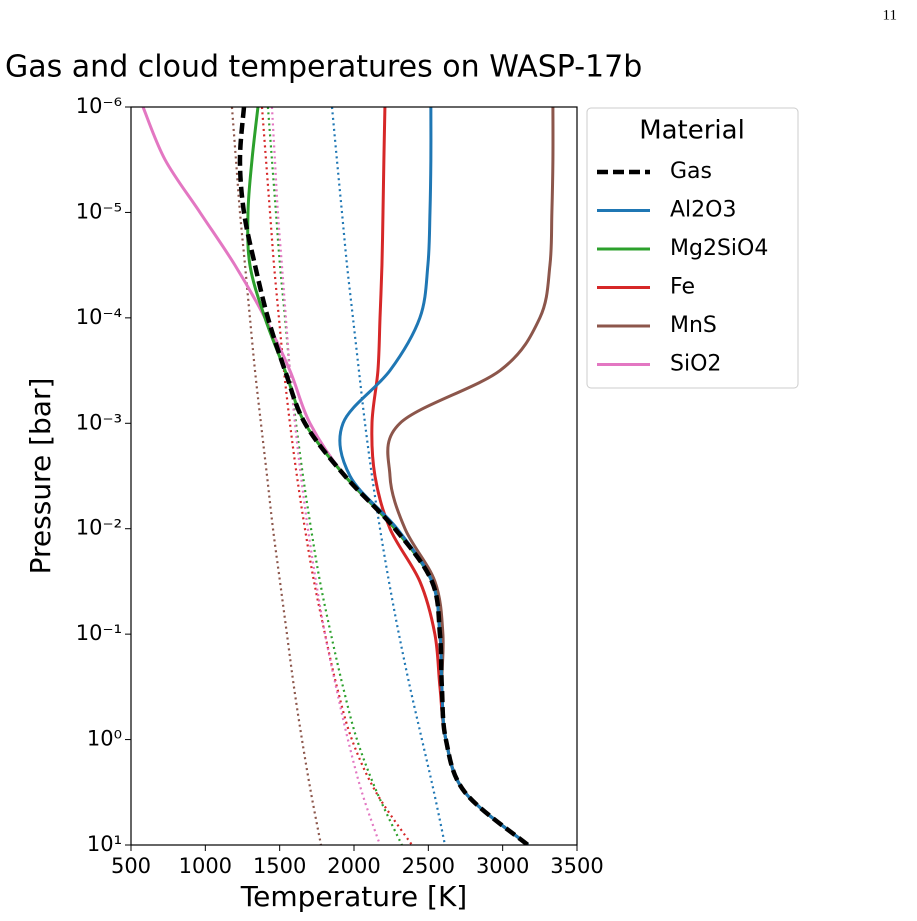 The width and height of the screenshot is (917, 921). Describe the element at coordinates (719, 248) in the screenshot. I see `legend-label: Mg2SiO4` at that location.